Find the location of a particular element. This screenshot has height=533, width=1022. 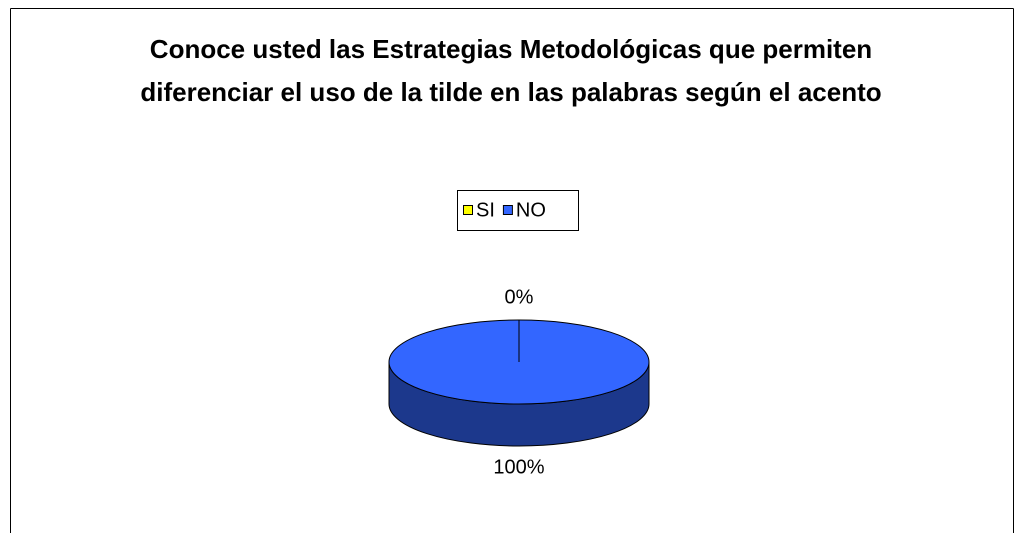

legend-box is located at coordinates (518, 210).